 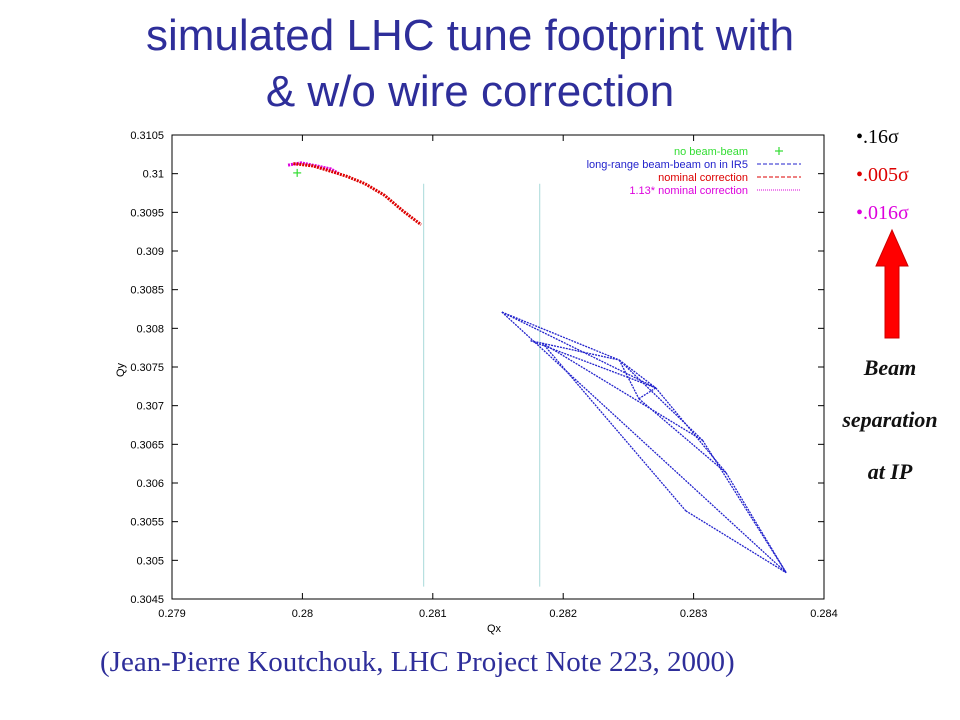 What do you see at coordinates (147, 445) in the screenshot?
I see `y-tick-label: 0.3065` at bounding box center [147, 445].